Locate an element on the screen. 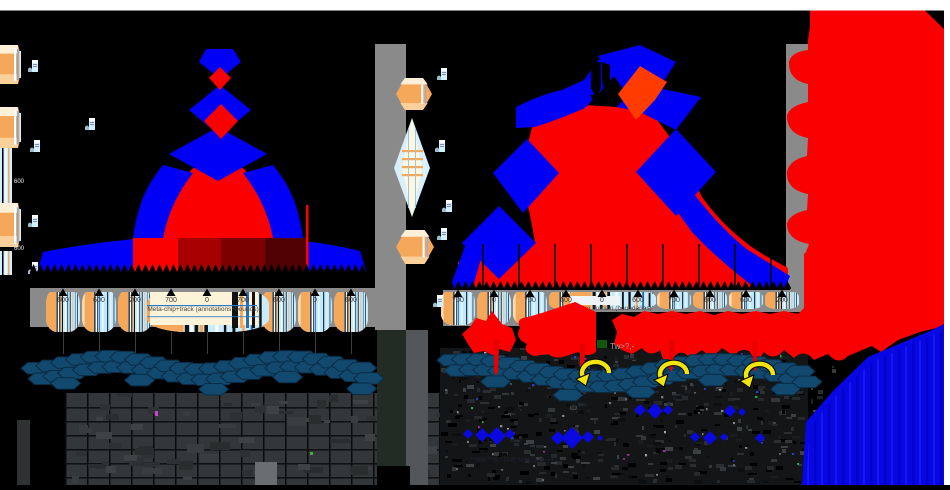 The width and height of the screenshot is (950, 490). svg-text:Meta-chip+track (annotations+b: Meta-chip+track (annotations+bounds) is located at coordinates (202, 309).